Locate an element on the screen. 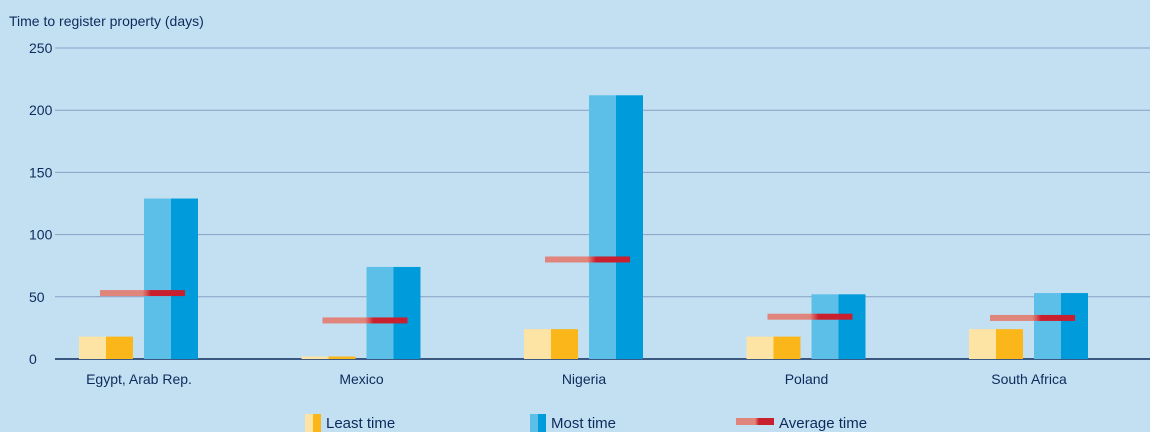  x-category-label: South Africa is located at coordinates (1029, 379).